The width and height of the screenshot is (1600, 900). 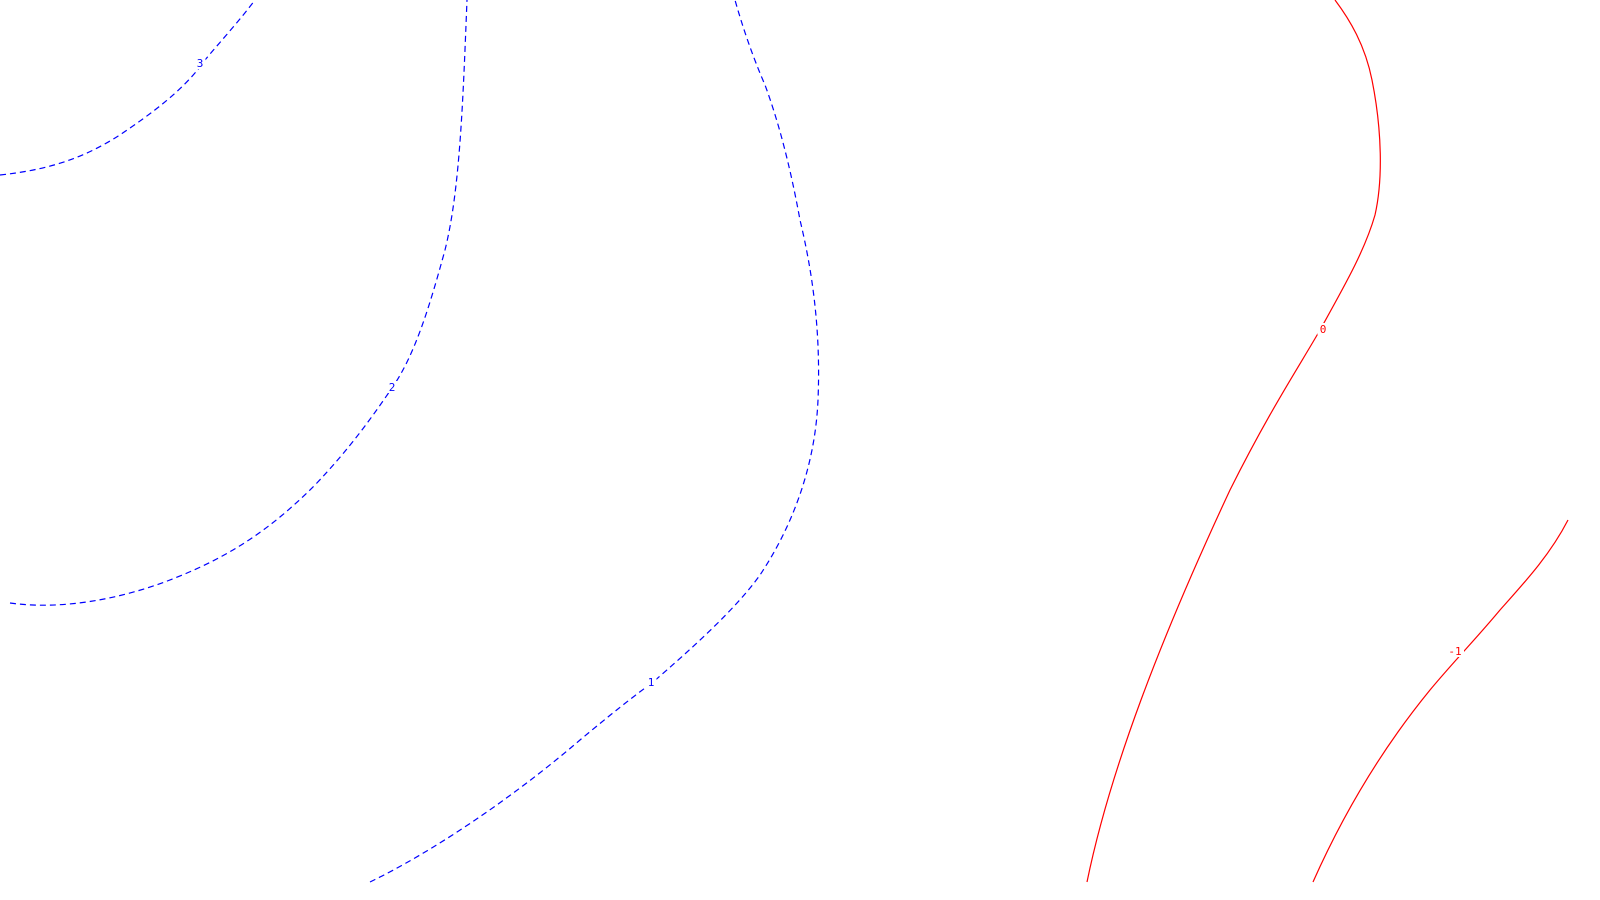 I want to click on contour-label-1: 1, so click(x=651, y=682).